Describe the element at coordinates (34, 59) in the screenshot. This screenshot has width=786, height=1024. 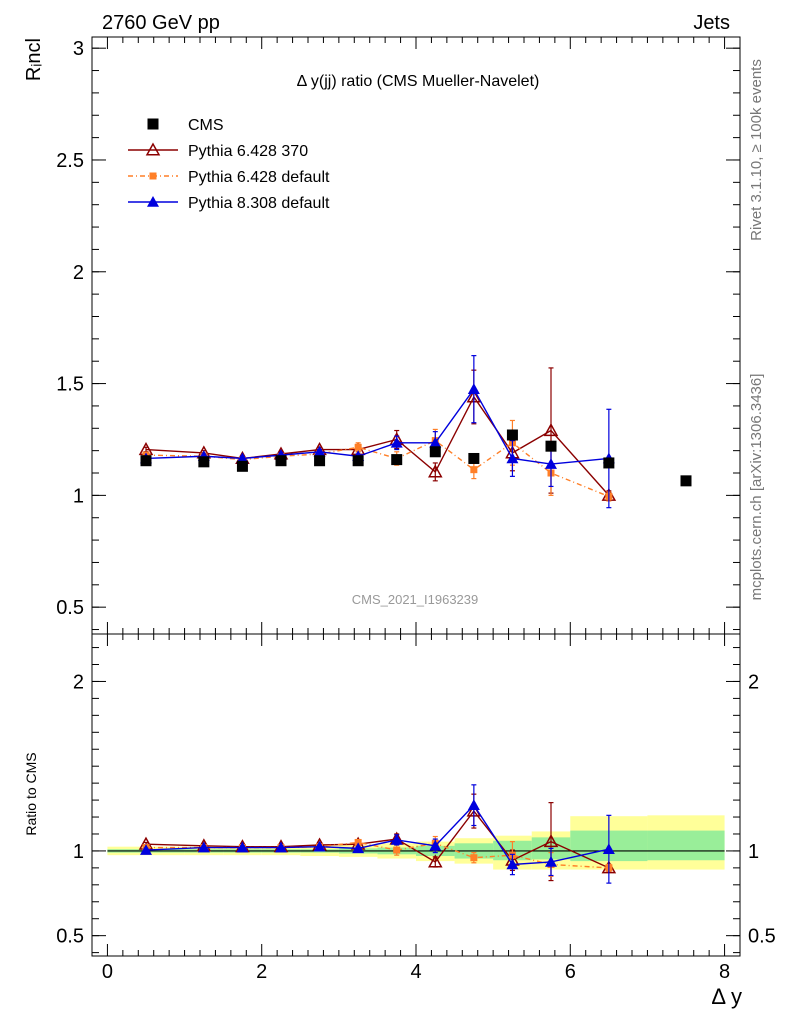
I see `main-ylabel: Rᵢncl` at that location.